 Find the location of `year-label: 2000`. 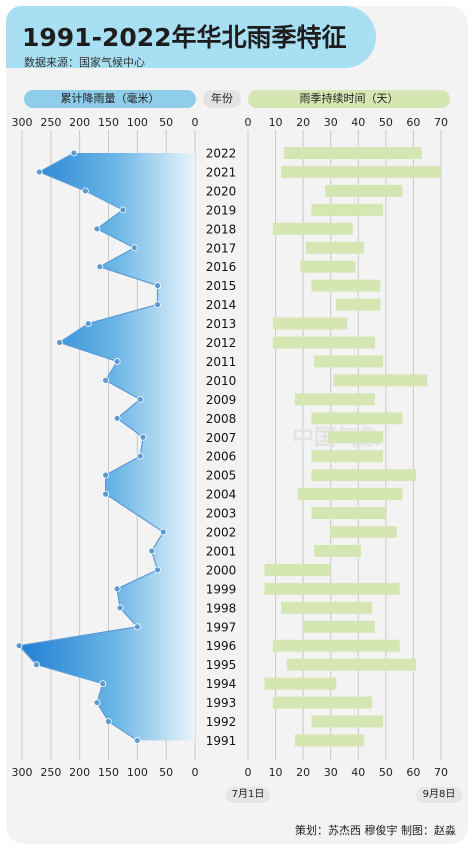

year-label: 2000 is located at coordinates (221, 570).